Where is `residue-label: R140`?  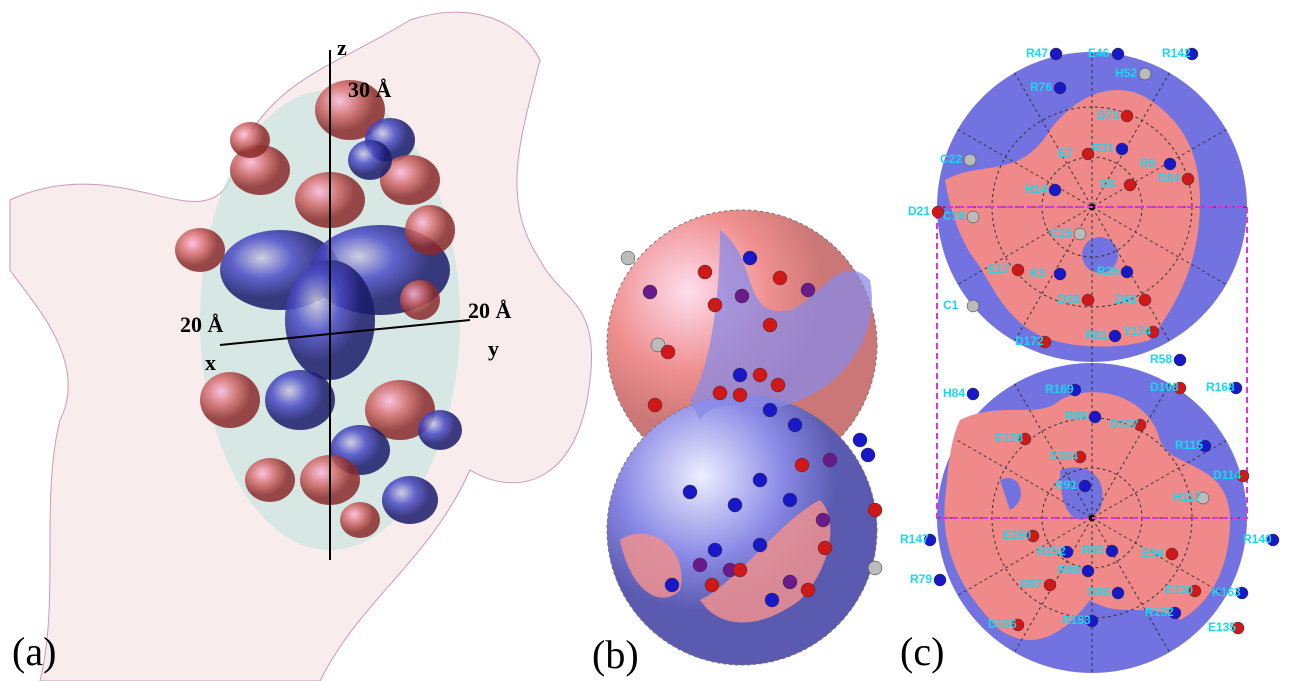 residue-label: R140 is located at coordinates (1257, 539).